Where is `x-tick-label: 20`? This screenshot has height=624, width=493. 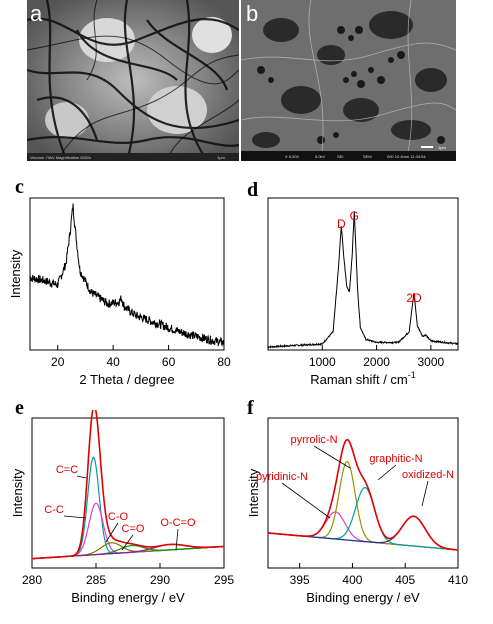
x-tick-label: 20 is located at coordinates (58, 362).